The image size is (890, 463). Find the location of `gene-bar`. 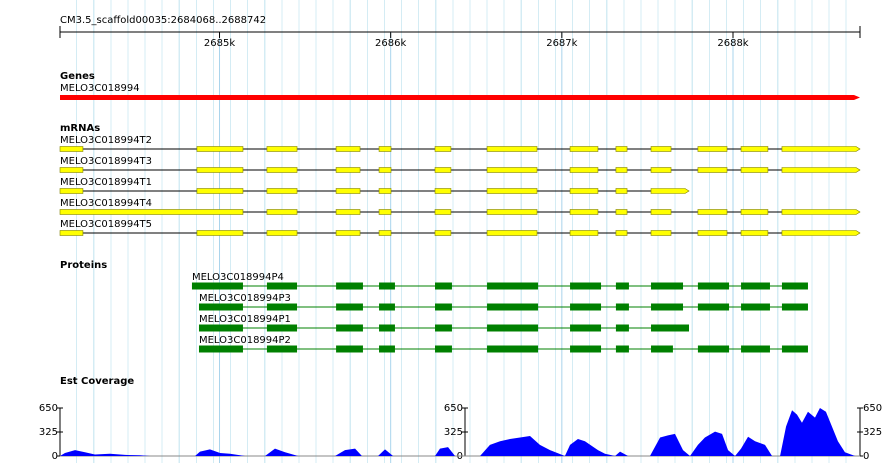

gene-bar is located at coordinates (460, 97).